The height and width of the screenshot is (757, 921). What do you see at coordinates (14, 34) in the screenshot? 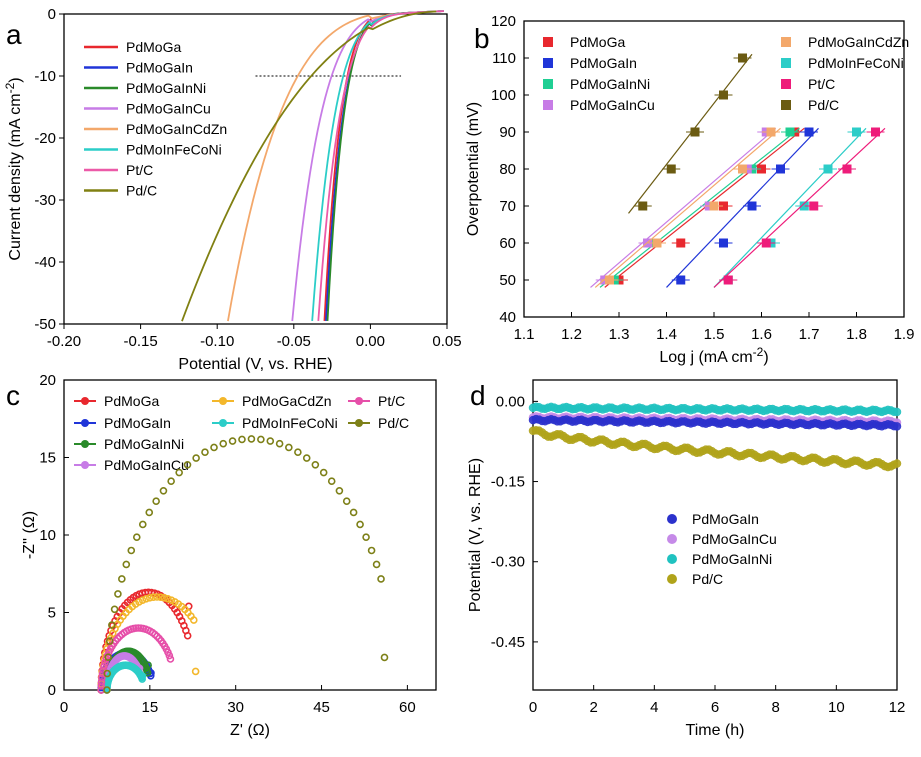
I see `panel-label-a: a` at bounding box center [14, 34].